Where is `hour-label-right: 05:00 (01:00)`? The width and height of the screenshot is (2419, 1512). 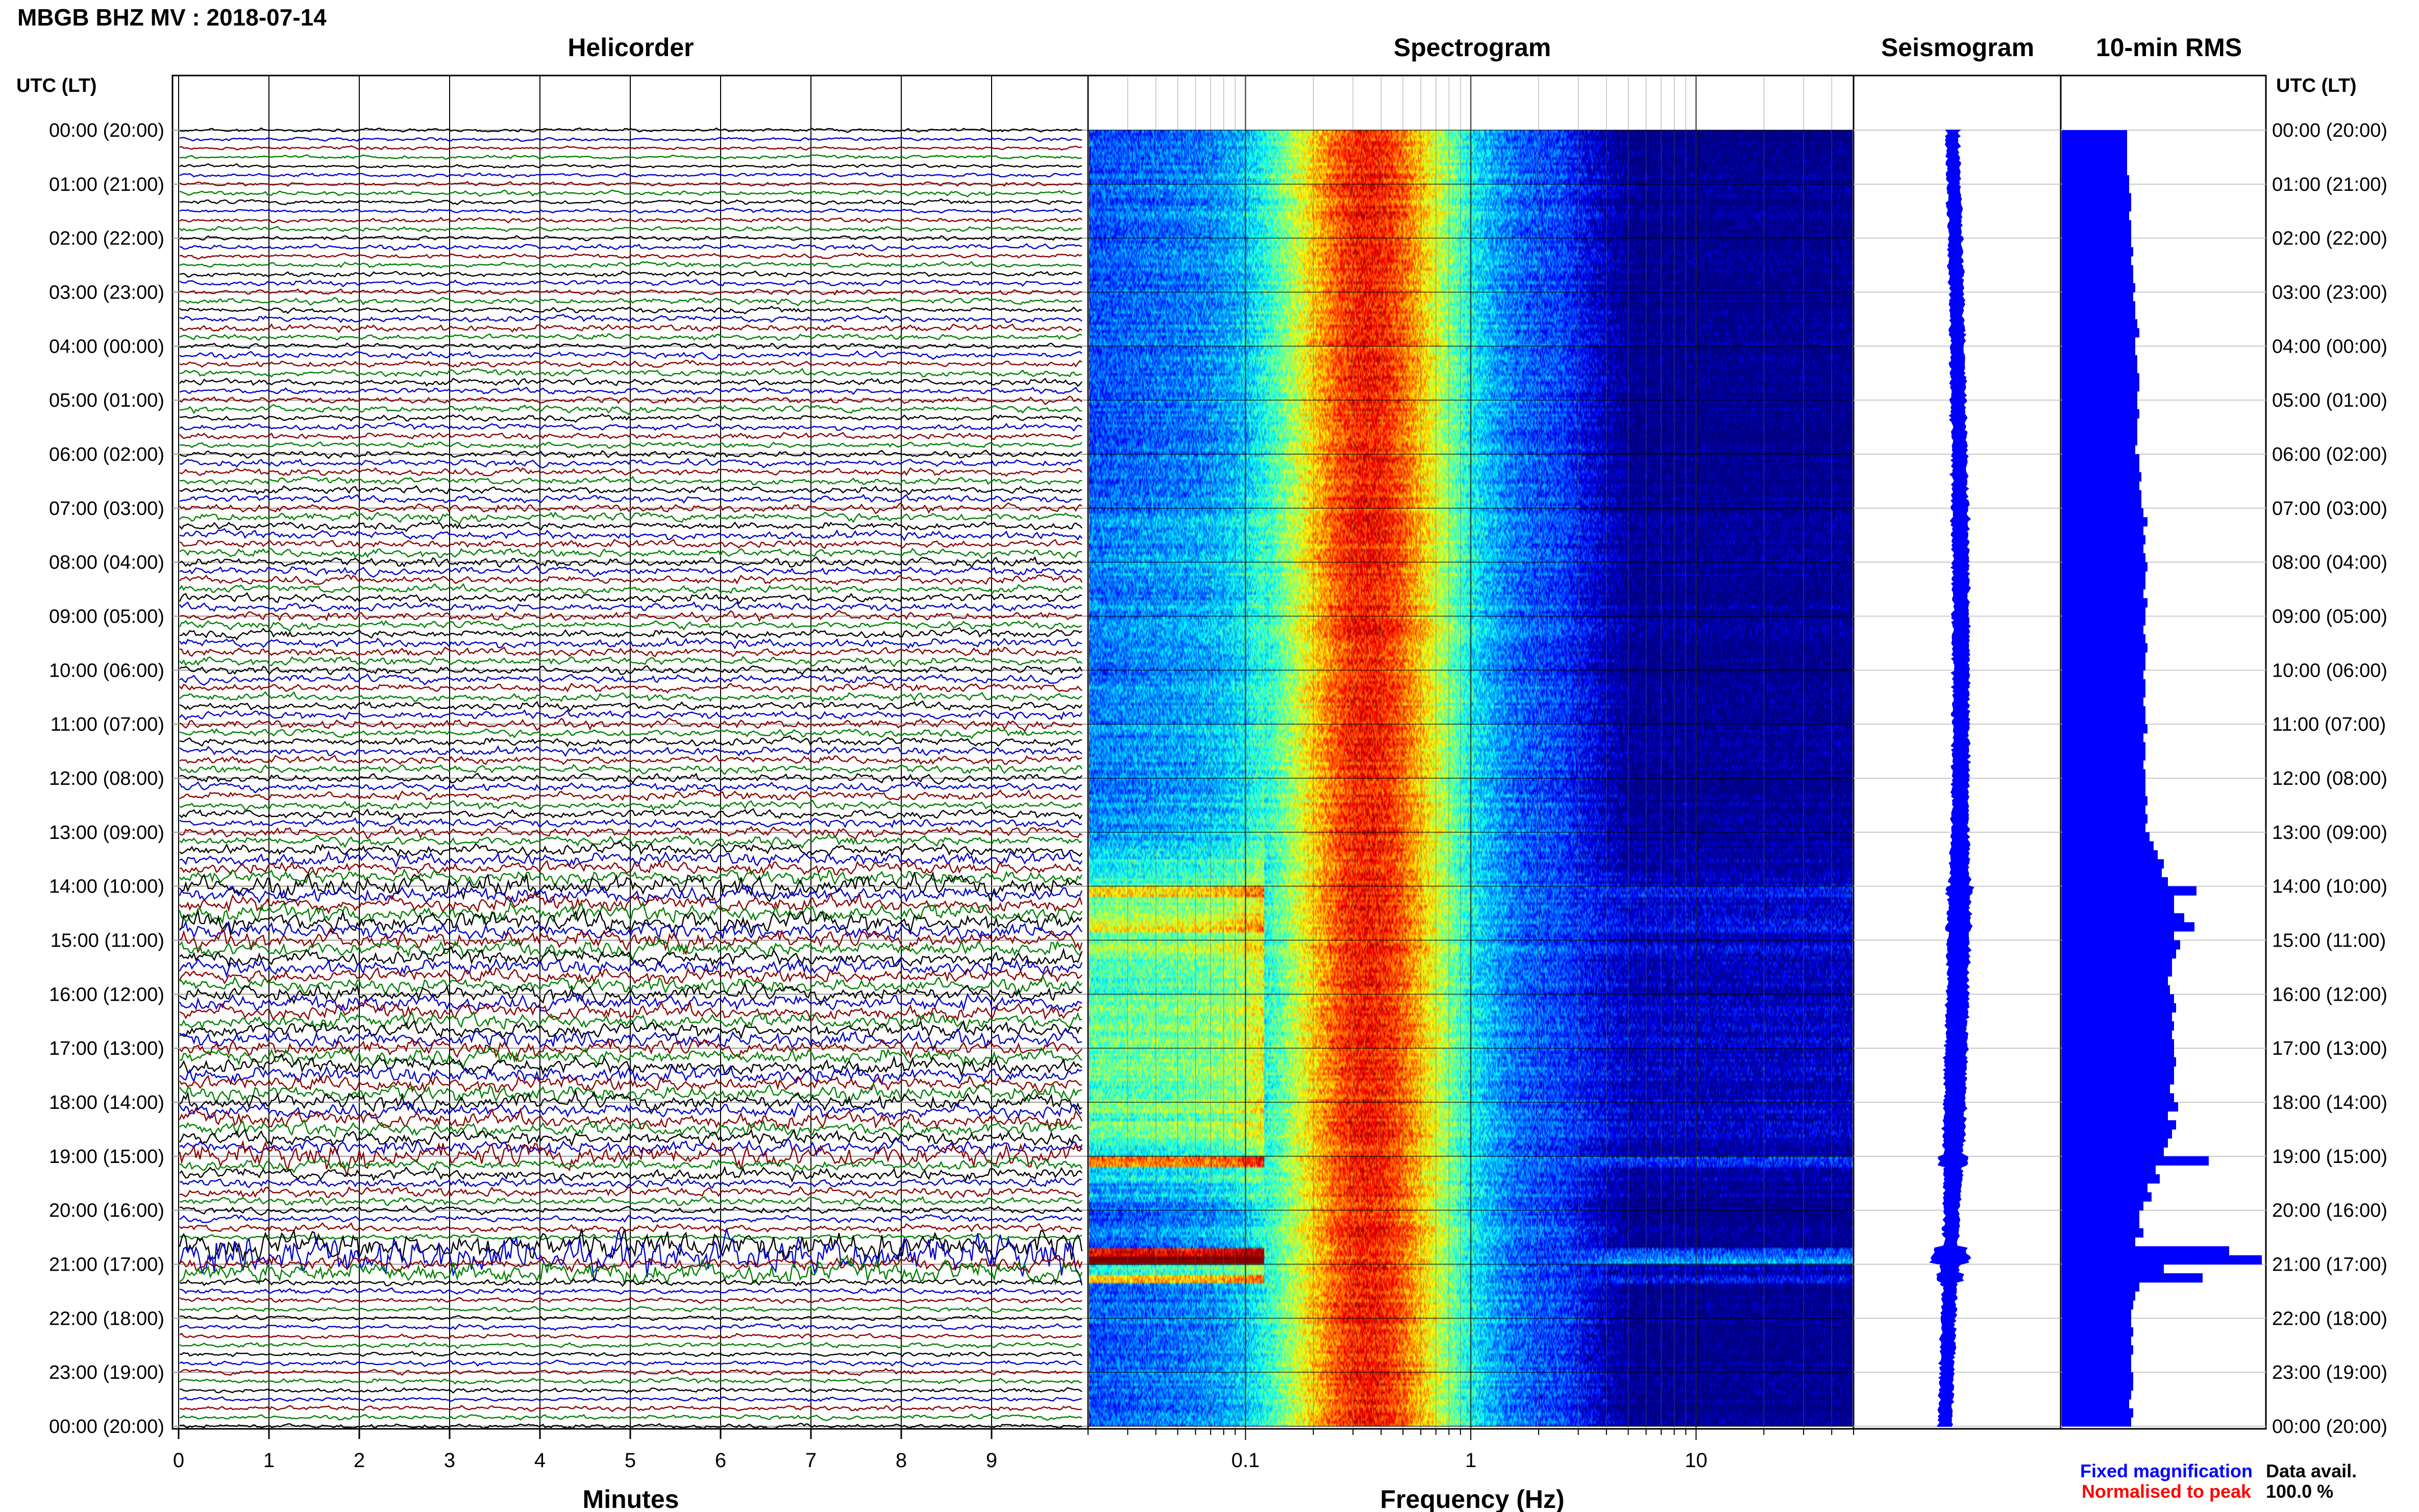 hour-label-right: 05:00 (01:00) is located at coordinates (2329, 400).